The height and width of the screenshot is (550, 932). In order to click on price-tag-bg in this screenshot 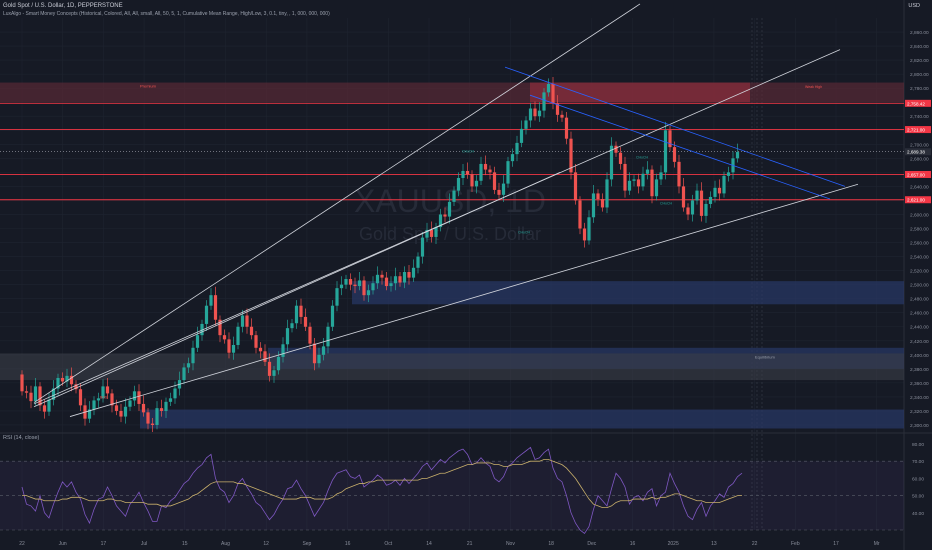, I will do `click(918, 174)`.